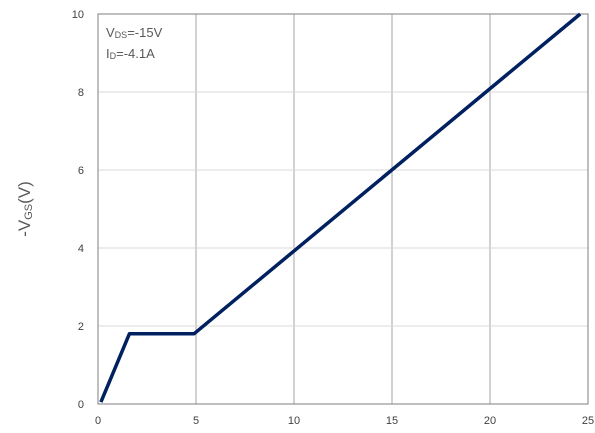 This screenshot has height=433, width=595. What do you see at coordinates (588, 421) in the screenshot?
I see `x-tick-label-25: 25` at bounding box center [588, 421].